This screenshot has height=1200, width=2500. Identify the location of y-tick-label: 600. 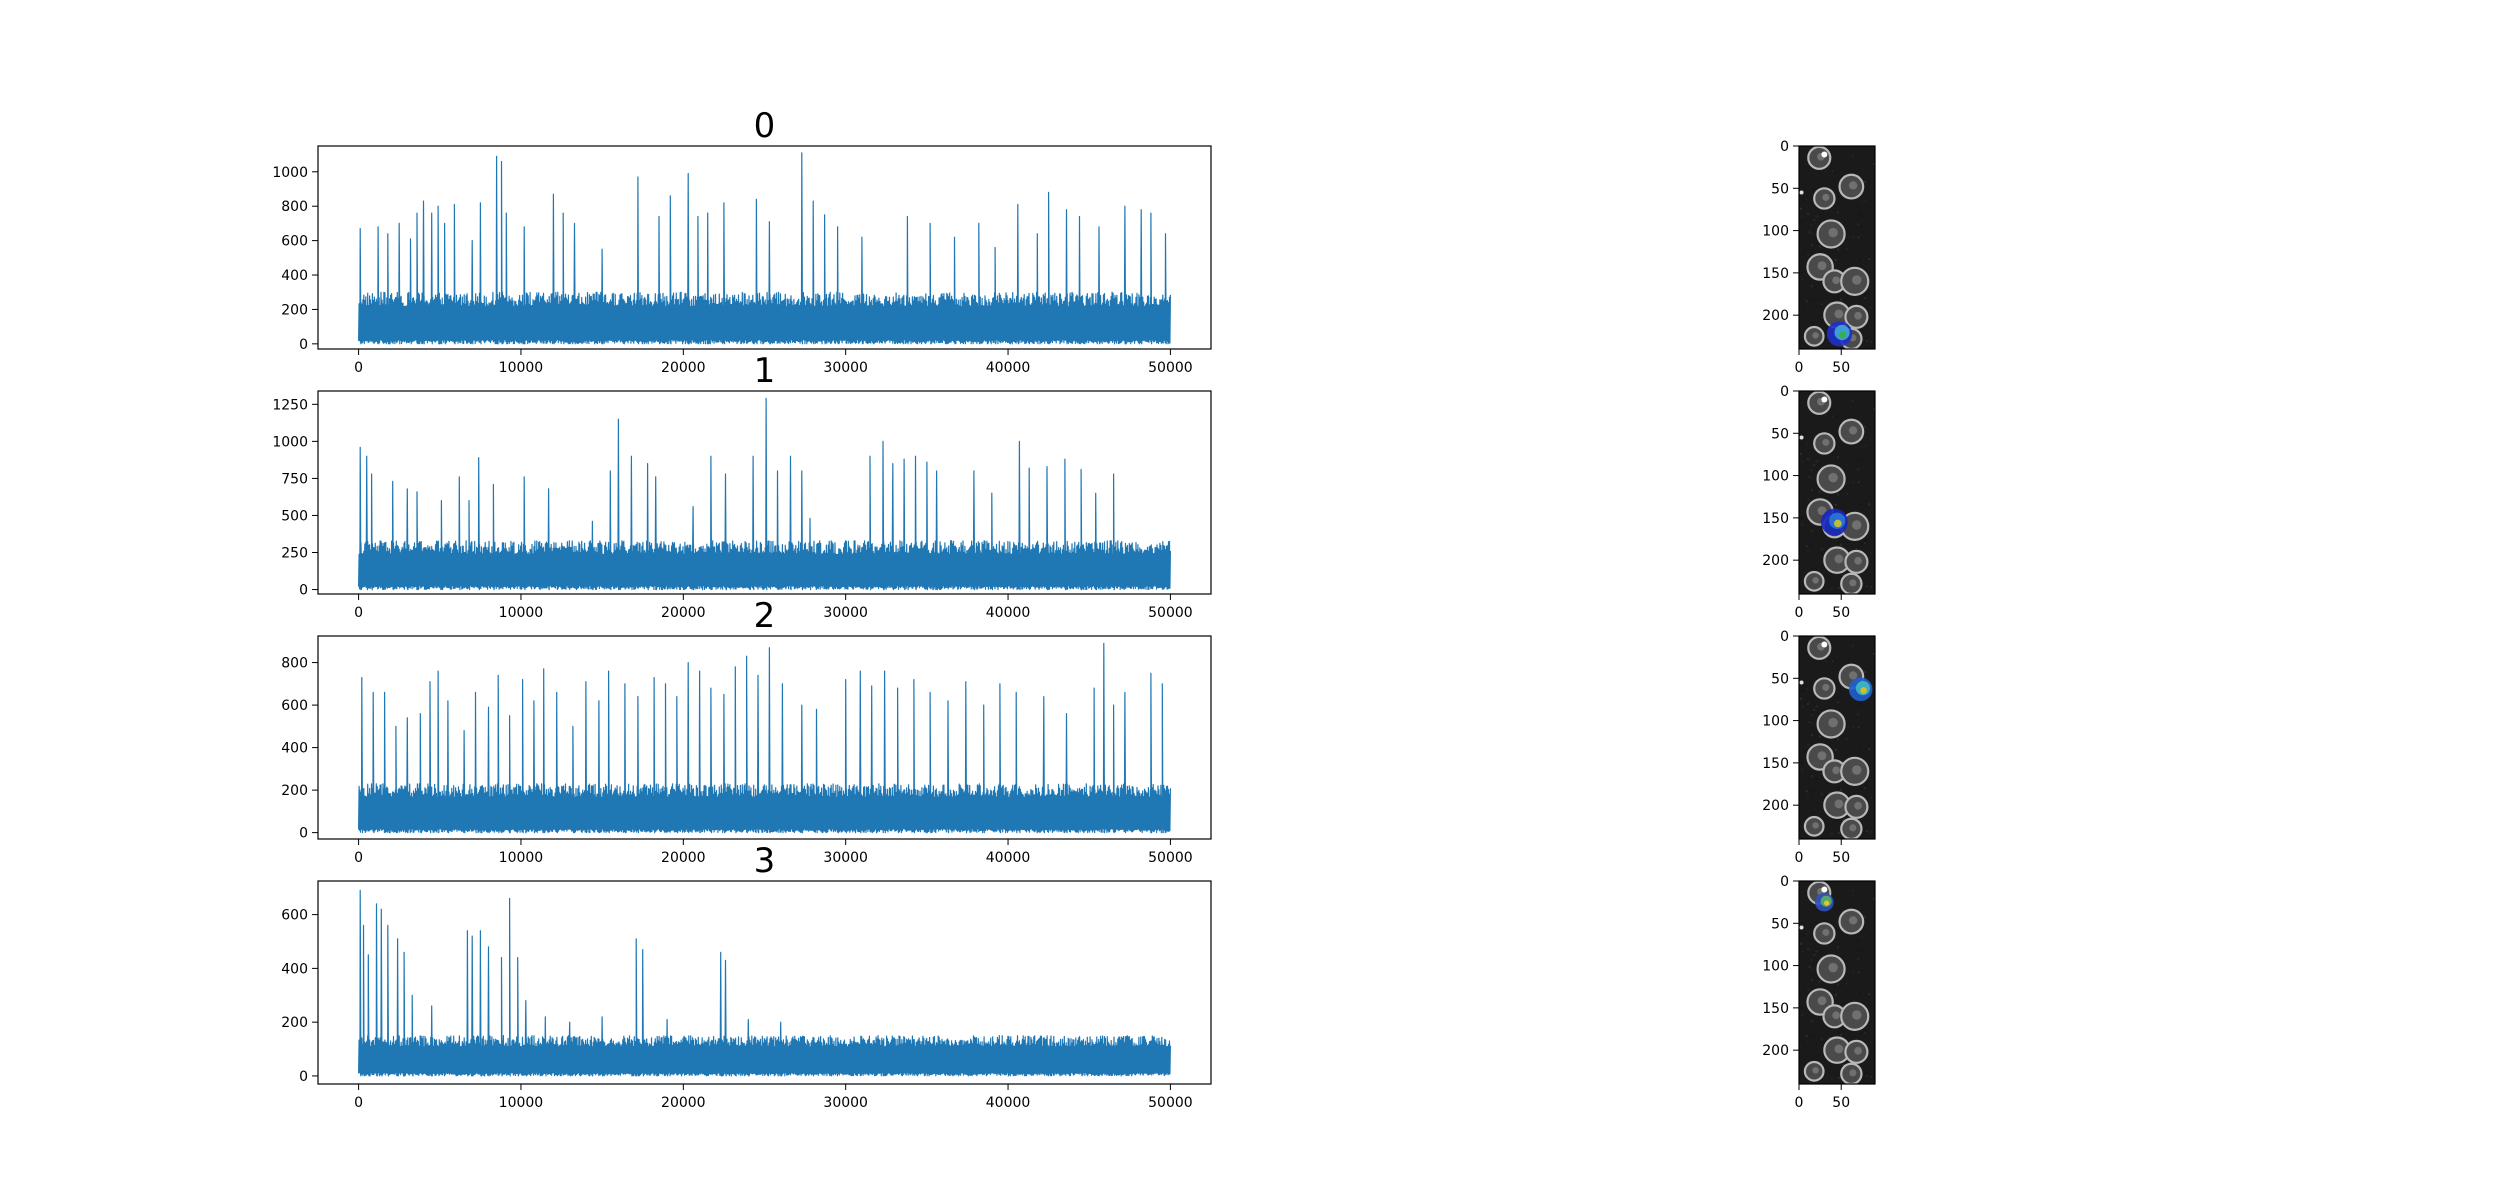
(294, 242).